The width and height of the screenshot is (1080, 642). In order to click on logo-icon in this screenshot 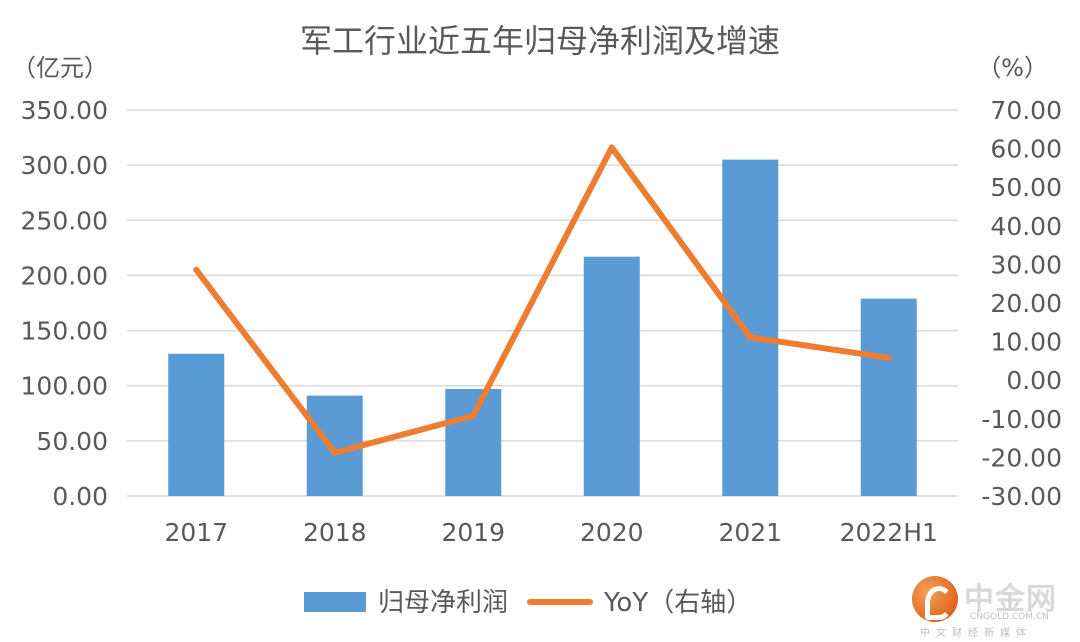, I will do `click(935, 599)`.